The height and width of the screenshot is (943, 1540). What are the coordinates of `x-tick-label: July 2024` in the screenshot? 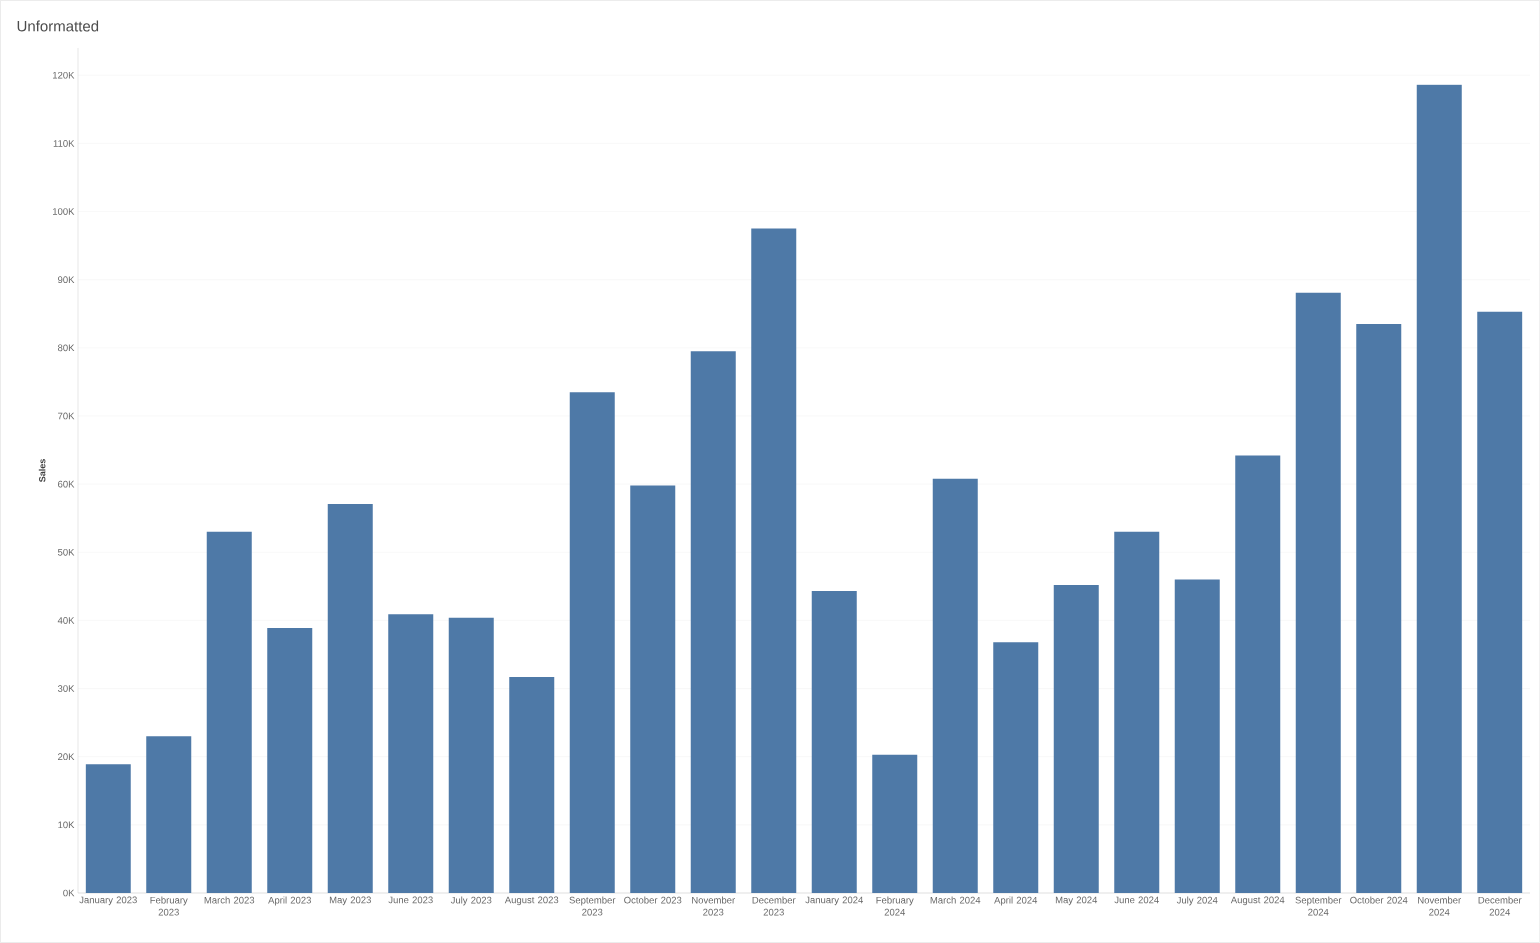 It's located at (1197, 901).